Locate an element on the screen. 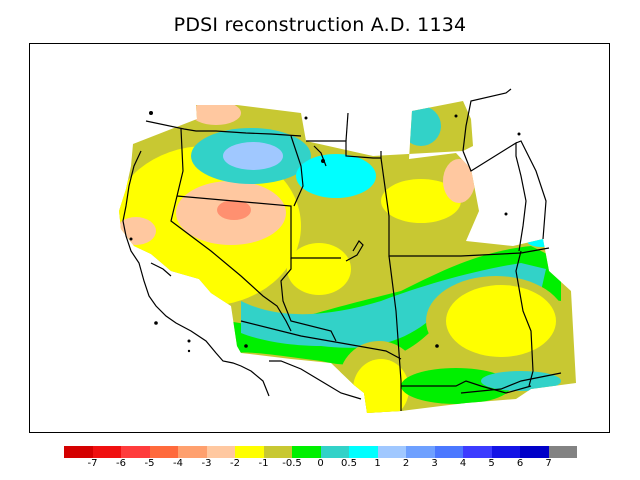  legend-label: -5 is located at coordinates (149, 463).